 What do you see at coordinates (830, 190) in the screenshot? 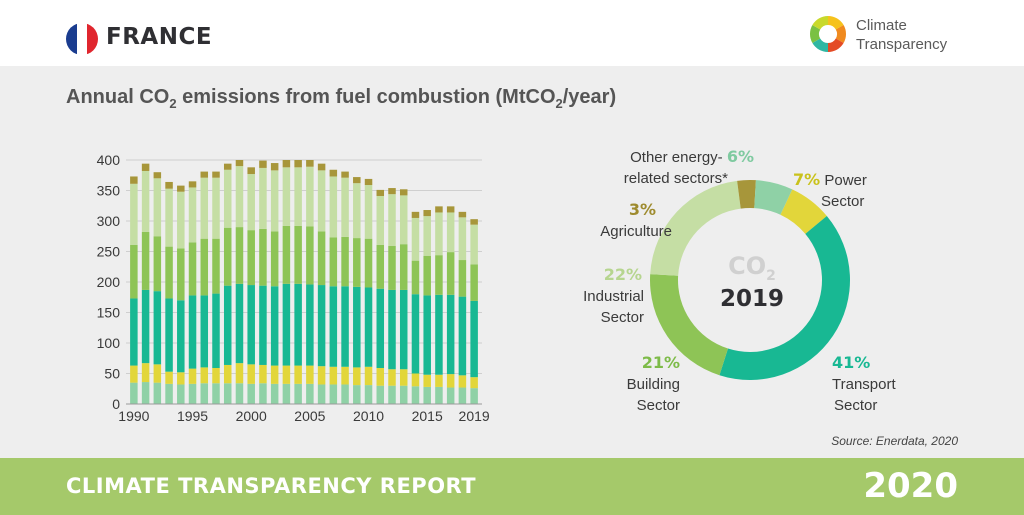
I see `label-power: 7% Power Sector` at bounding box center [830, 190].